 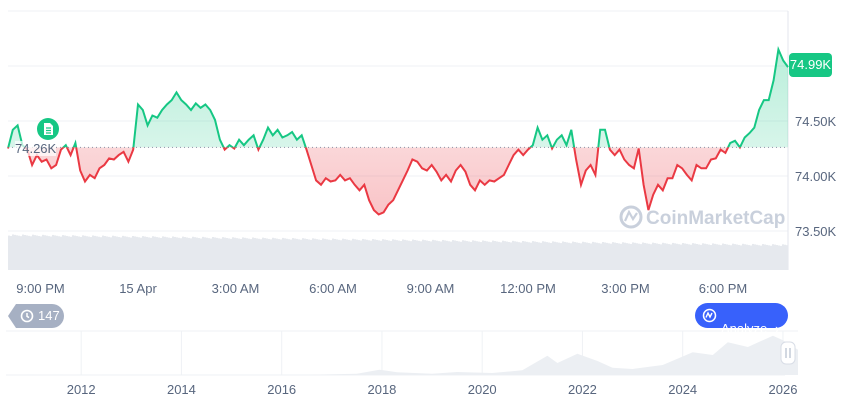 What do you see at coordinates (715, 218) in the screenshot?
I see `watermark-text: CoinMarketCap` at bounding box center [715, 218].